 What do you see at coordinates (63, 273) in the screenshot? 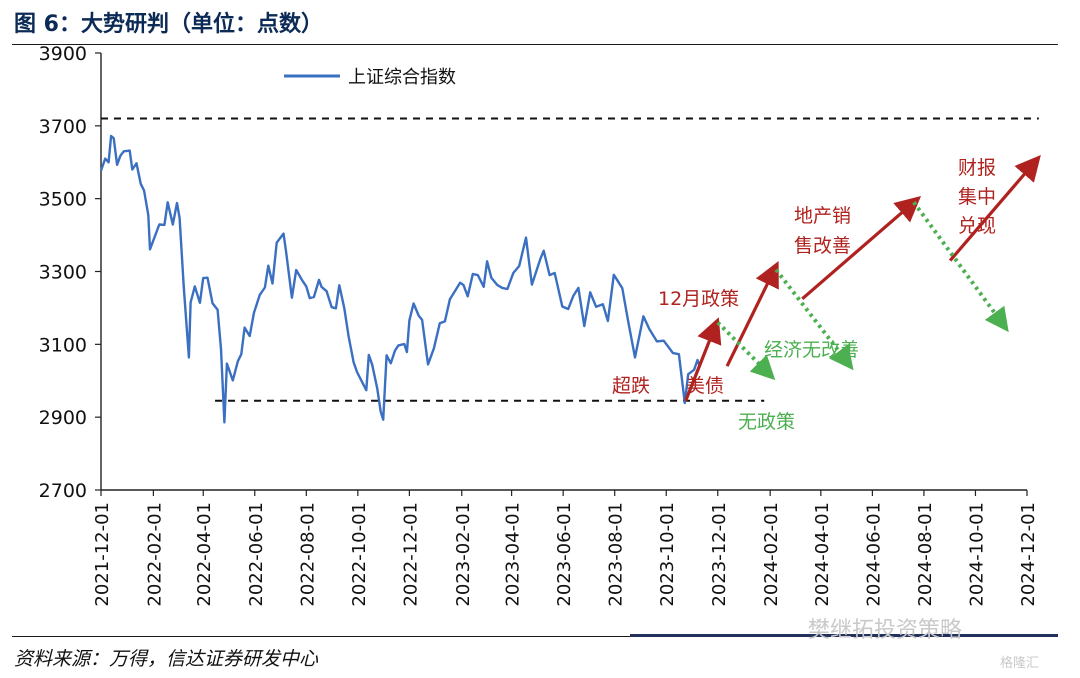
I see `y-tick-label: 3300` at bounding box center [63, 273].